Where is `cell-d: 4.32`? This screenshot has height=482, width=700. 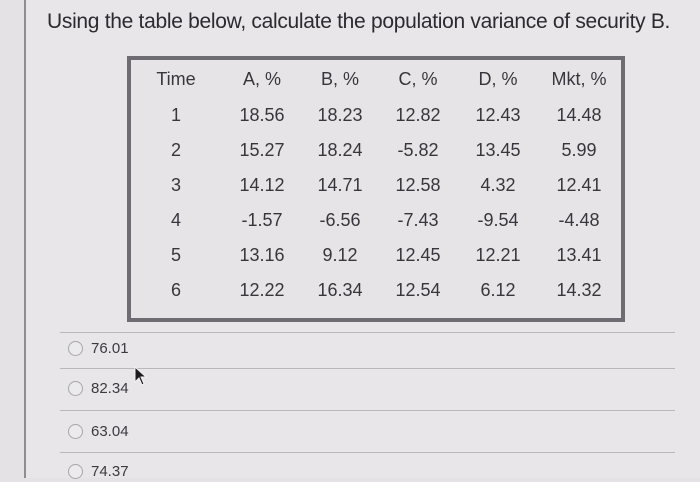 cell-d: 4.32 is located at coordinates (498, 185).